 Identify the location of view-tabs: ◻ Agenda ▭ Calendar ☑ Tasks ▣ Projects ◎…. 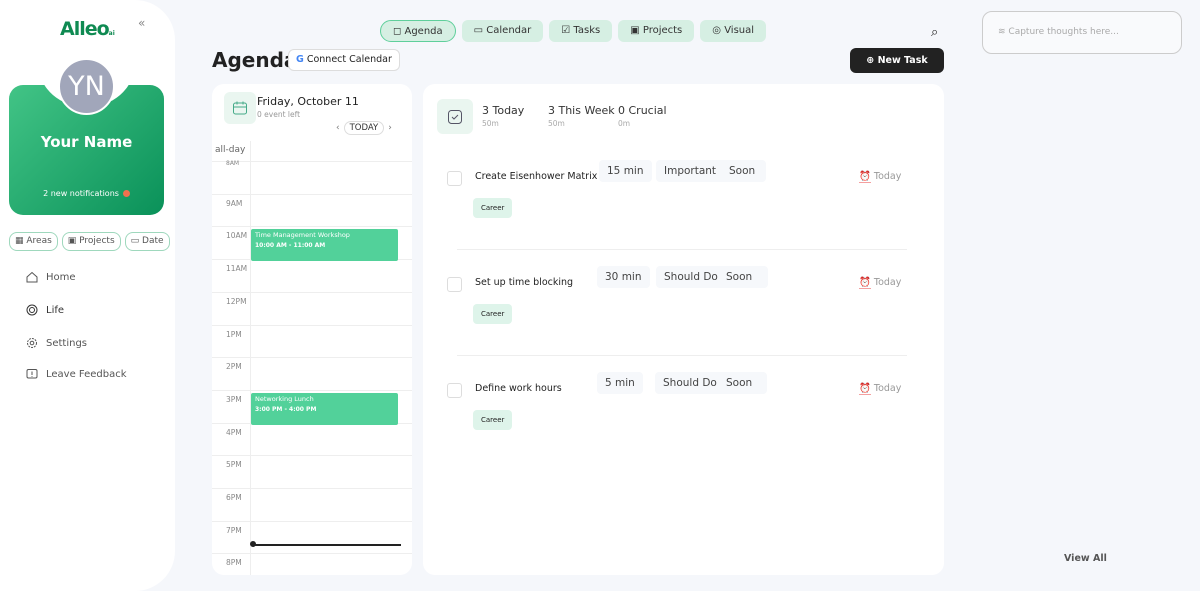
(573, 31).